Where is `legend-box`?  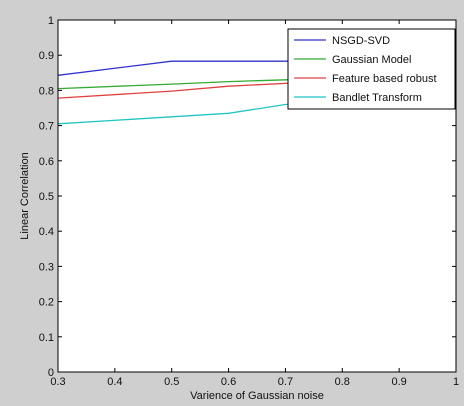
legend-box is located at coordinates (371, 69).